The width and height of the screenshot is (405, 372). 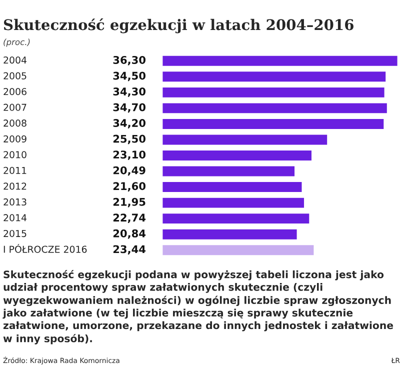 What do you see at coordinates (129, 203) in the screenshot?
I see `data-label: 21,95` at bounding box center [129, 203].